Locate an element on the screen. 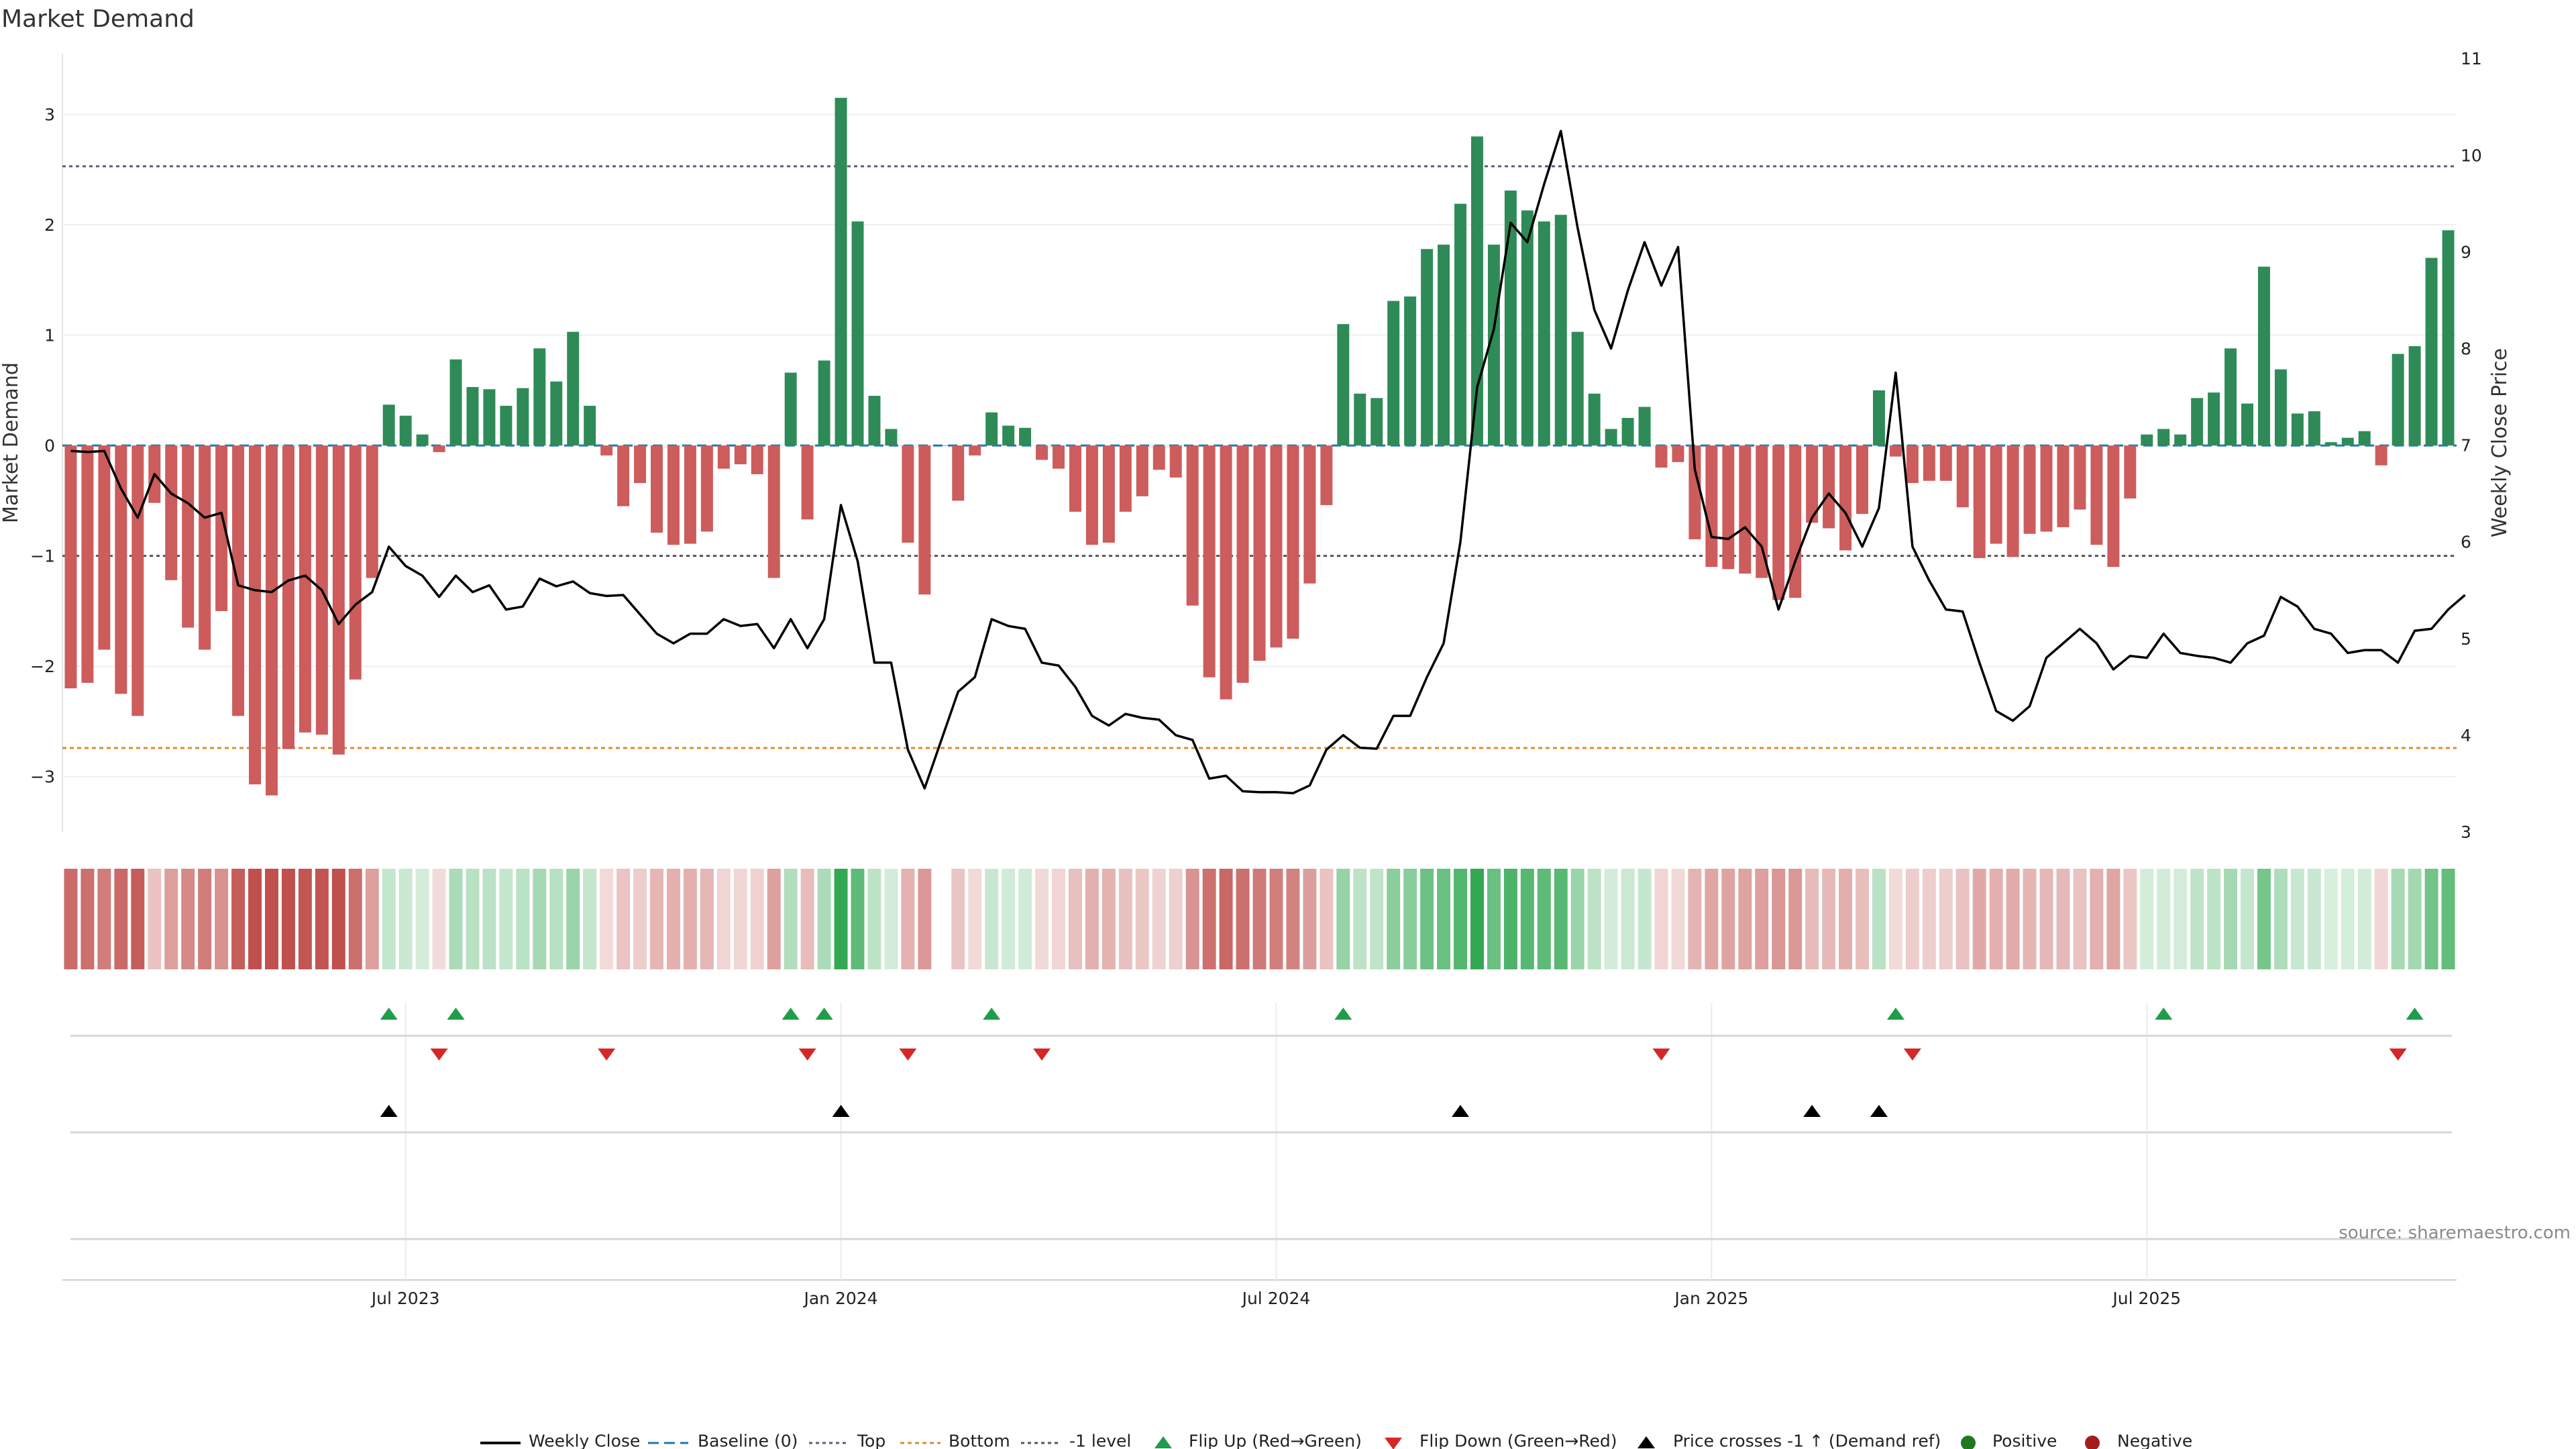 This screenshot has width=2576, height=1449. source-credit: source: sharemaestro.com is located at coordinates (2455, 1233).